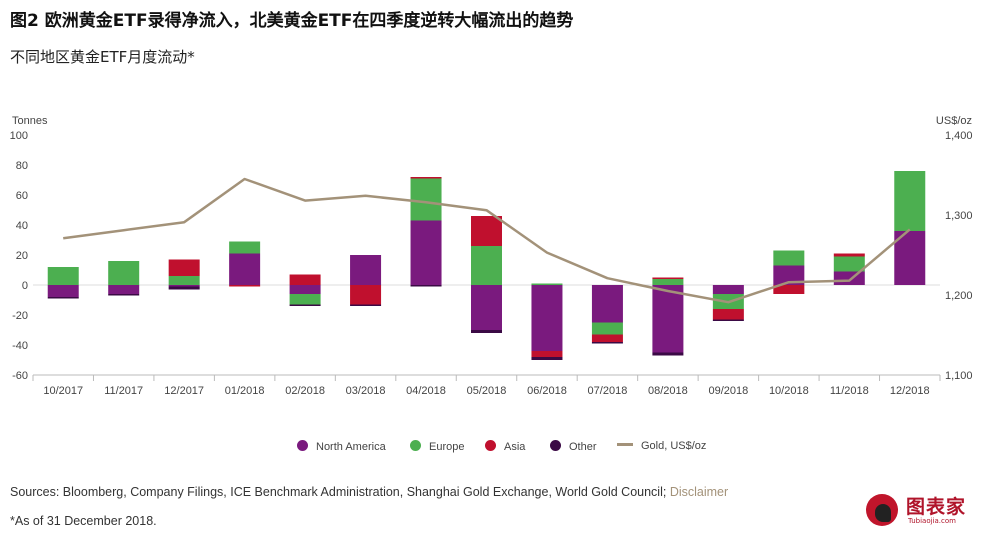  I want to click on x-tick-label: 09/2018, so click(728, 391).